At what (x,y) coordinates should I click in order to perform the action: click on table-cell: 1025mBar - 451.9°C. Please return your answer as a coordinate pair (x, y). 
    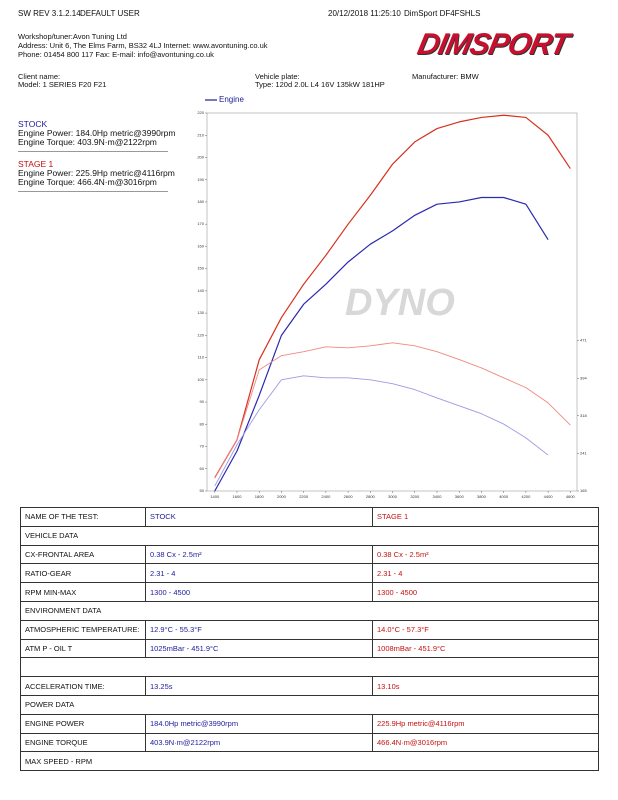
    Looking at the image, I should click on (259, 648).